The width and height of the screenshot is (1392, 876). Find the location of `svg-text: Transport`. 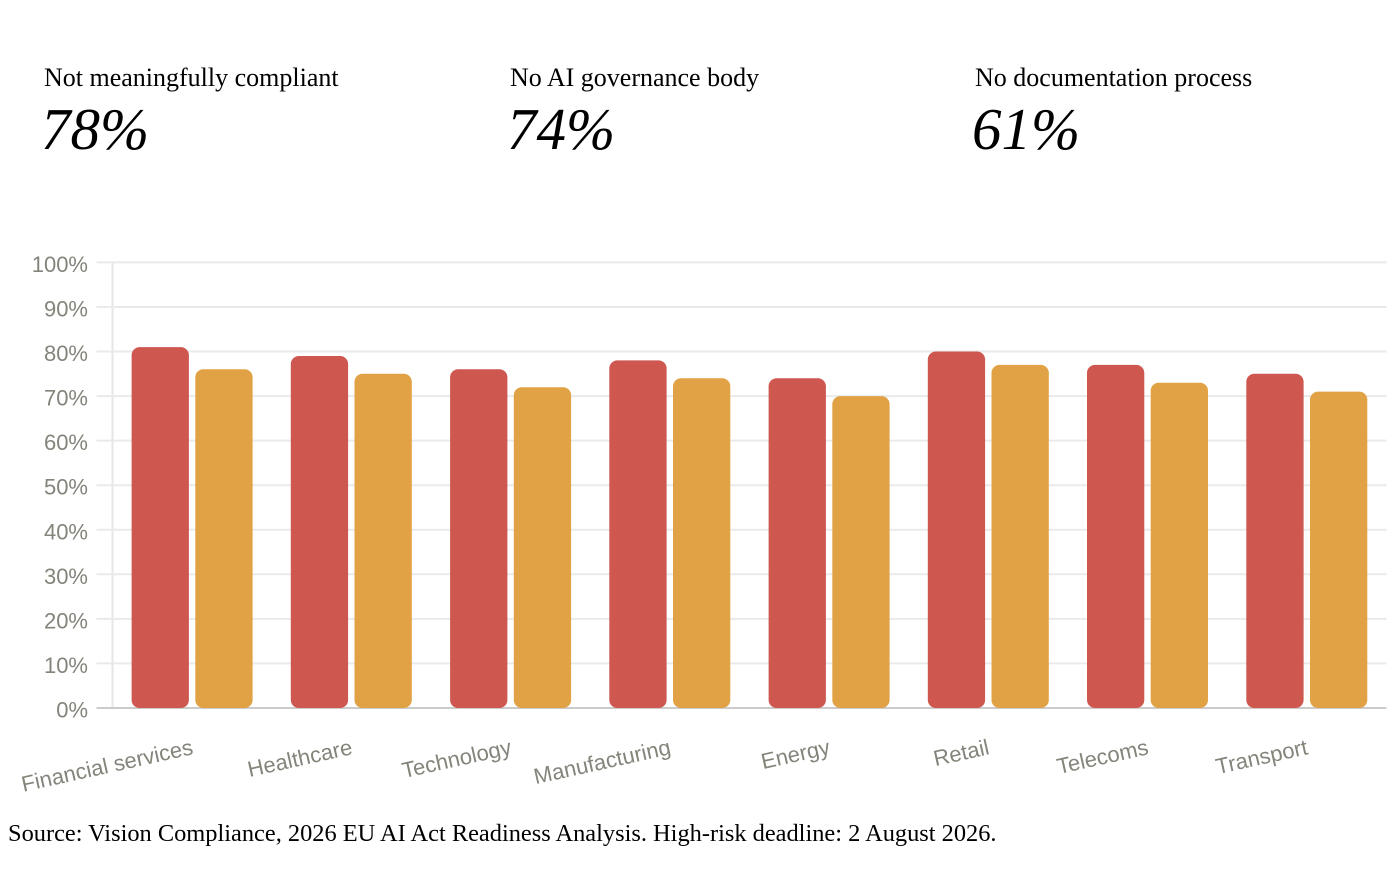

svg-text: Transport is located at coordinates (1261, 756).